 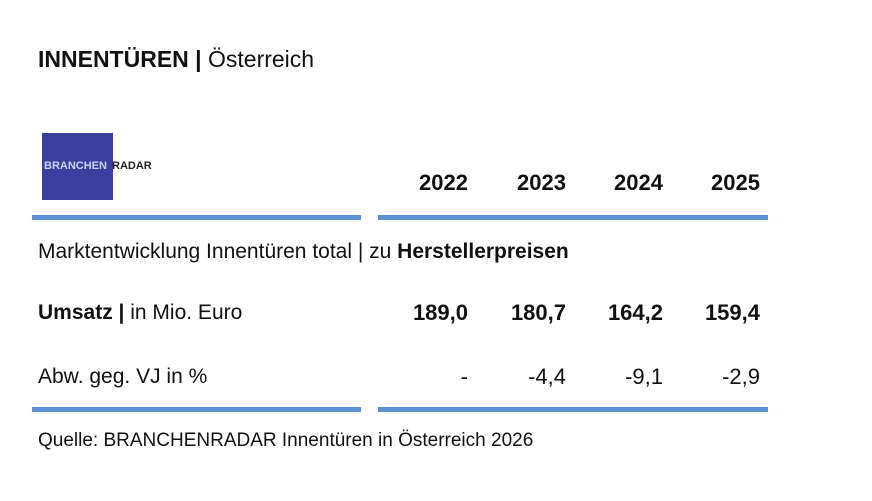 What do you see at coordinates (547, 376) in the screenshot?
I see `cell: -4,4` at bounding box center [547, 376].